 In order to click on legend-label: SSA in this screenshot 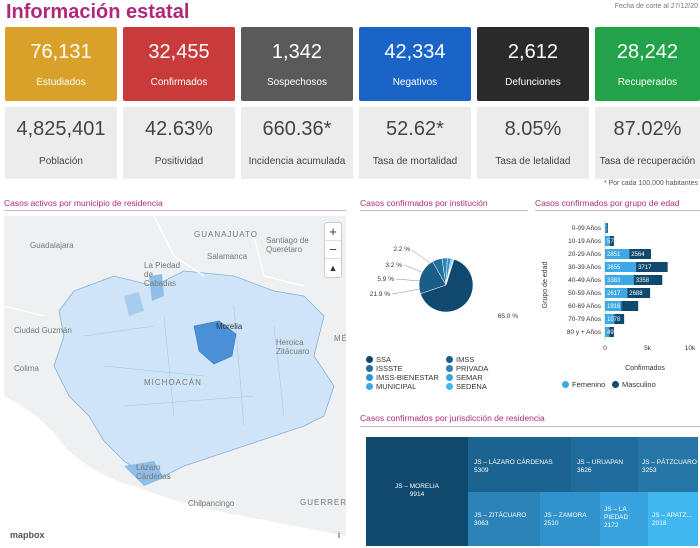, I will do `click(384, 359)`.